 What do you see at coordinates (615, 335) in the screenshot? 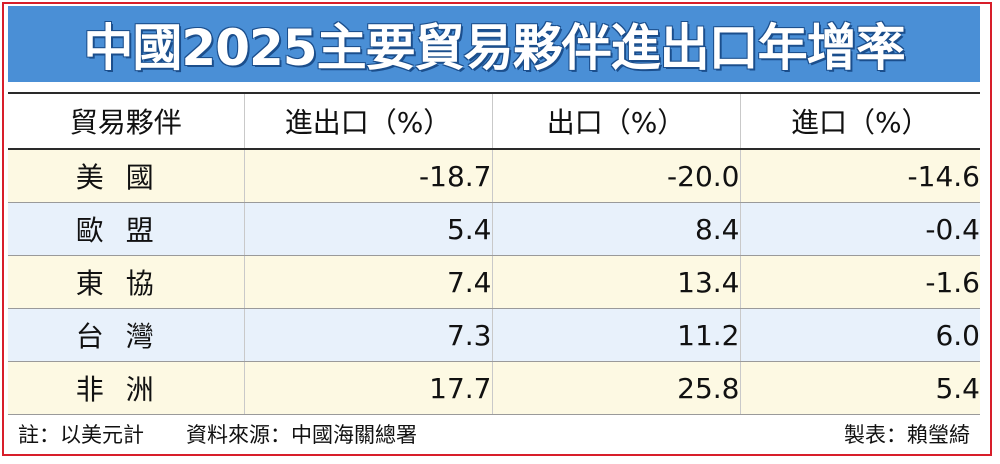
I see `export-cell: 11.2` at bounding box center [615, 335].